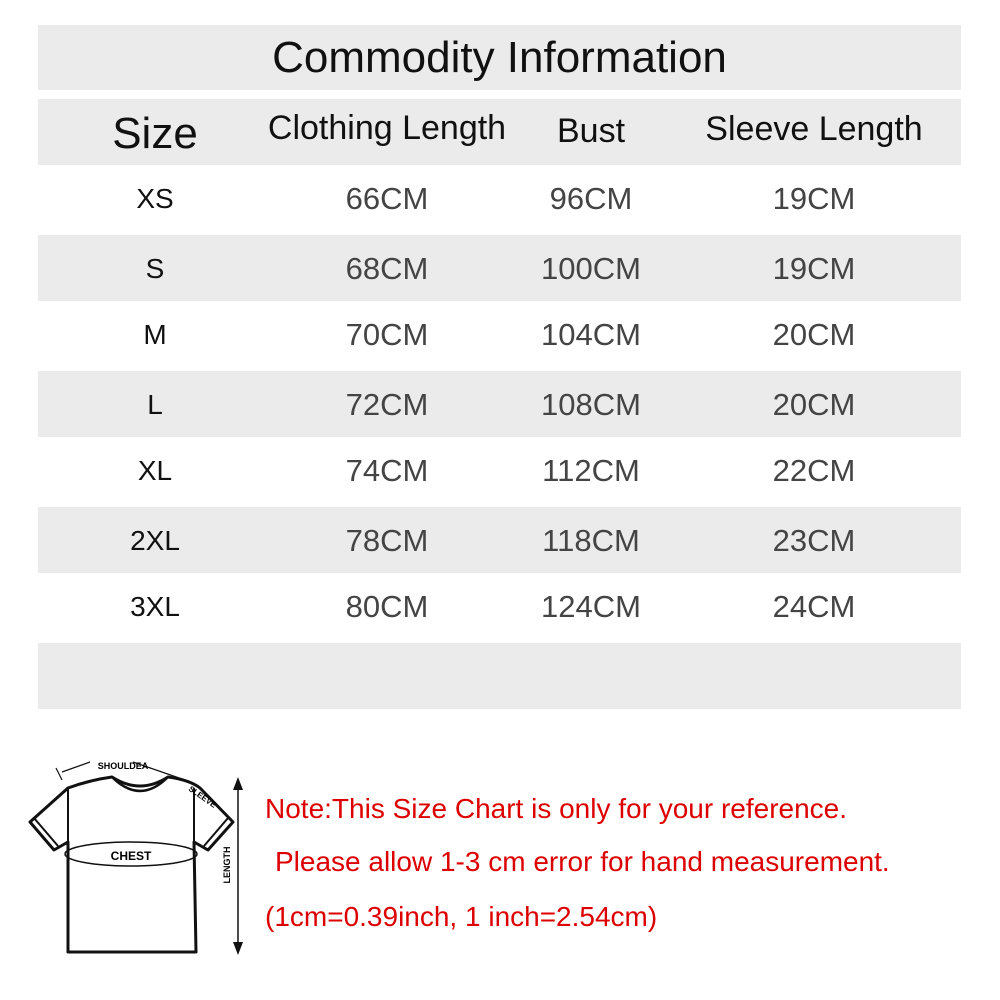 The width and height of the screenshot is (1000, 1000). I want to click on table-row: XL 74CM 112CM 22CM, so click(499, 472).